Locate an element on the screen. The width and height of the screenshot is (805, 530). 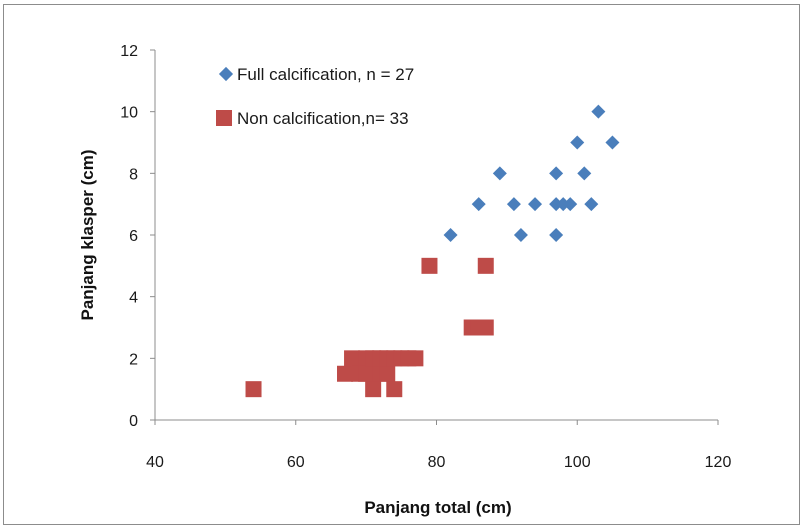
legend-square-marker is located at coordinates (224, 118).